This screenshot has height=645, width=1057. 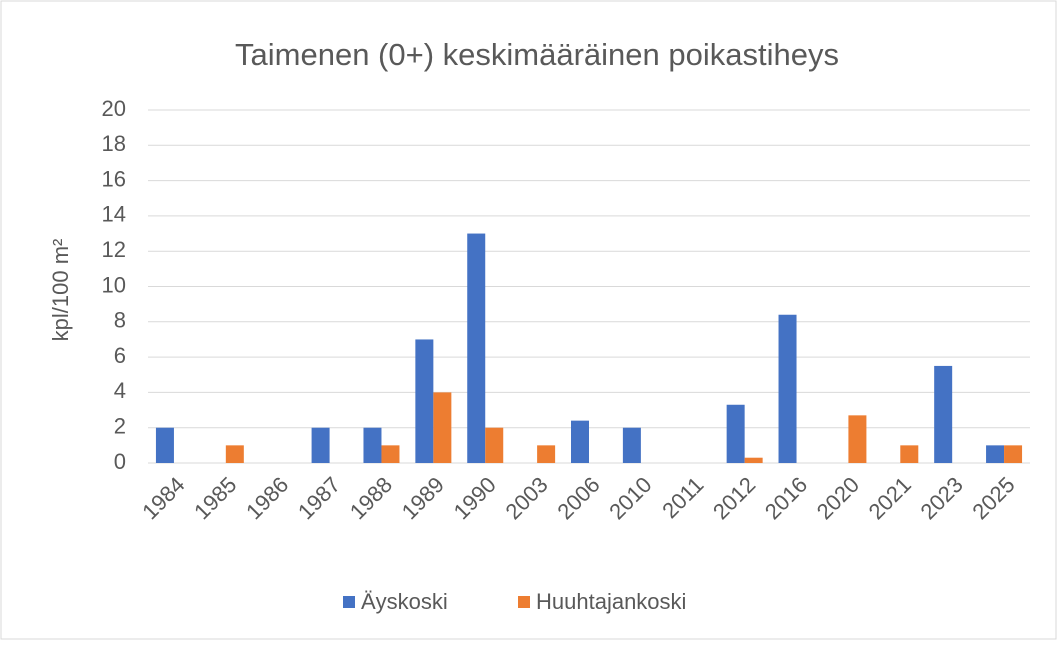 I want to click on y-tick-label: 8, so click(x=120, y=320).